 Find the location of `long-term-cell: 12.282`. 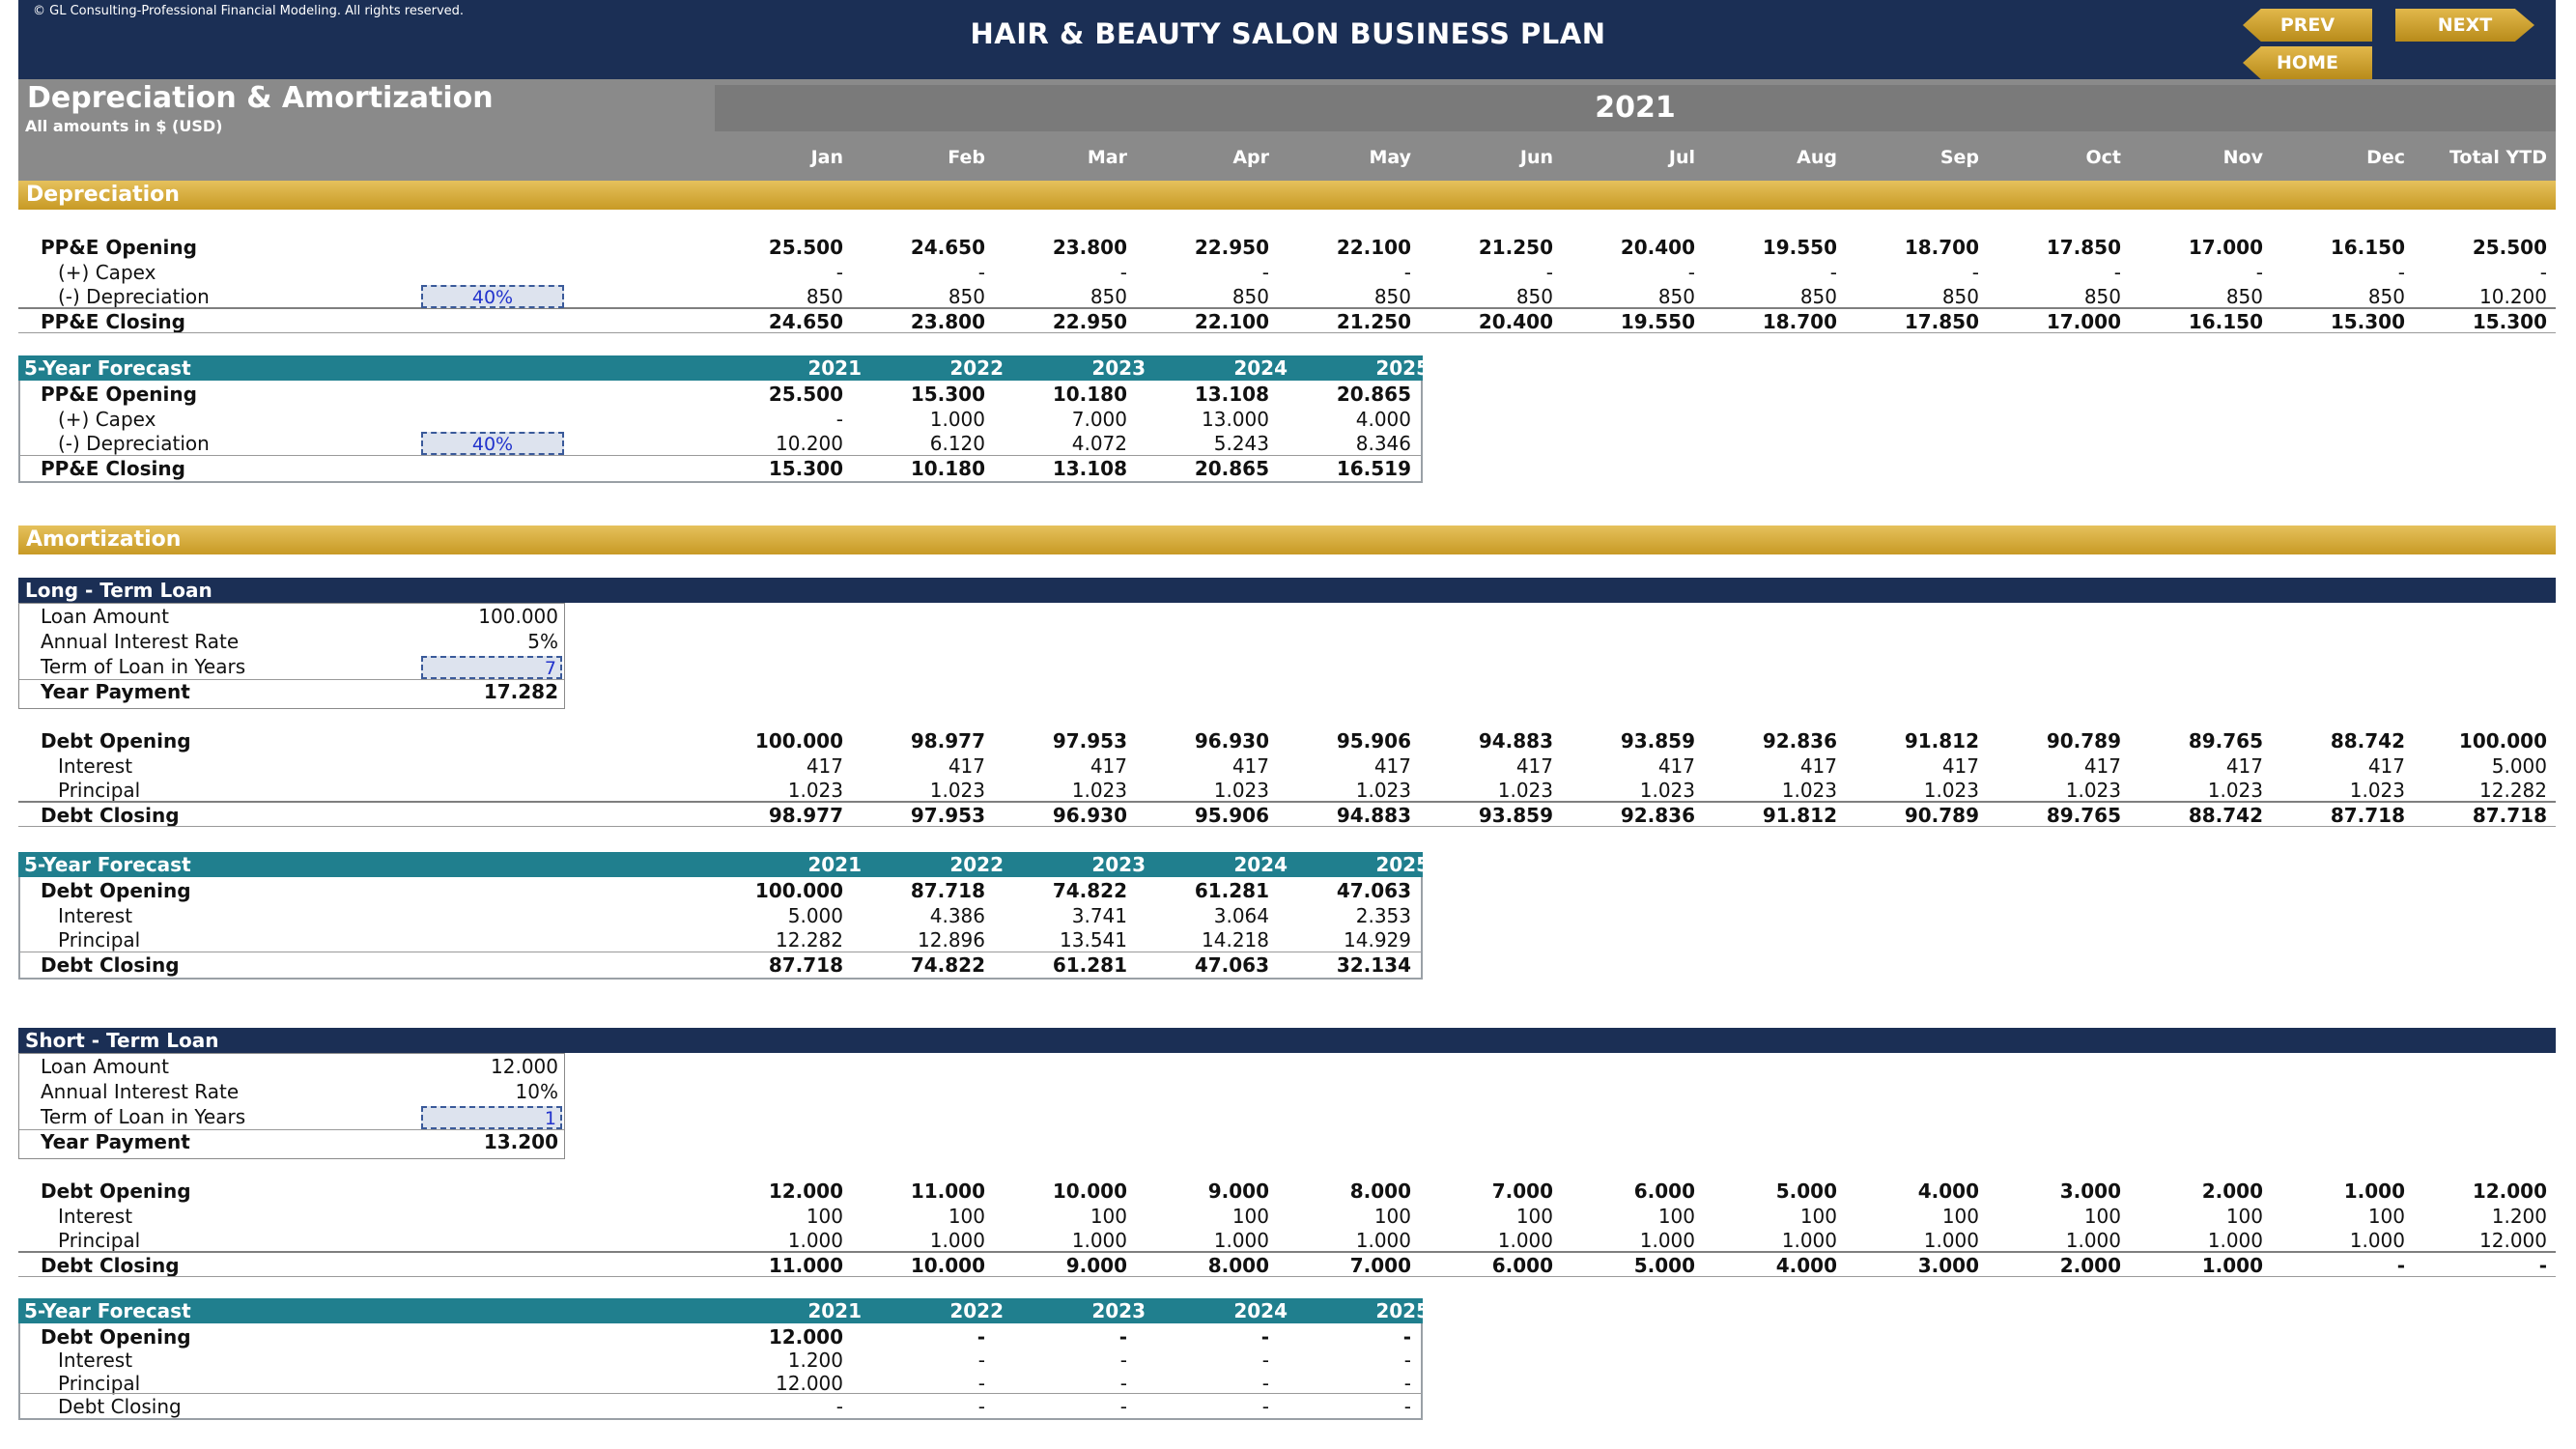

long-term-cell: 12.282 is located at coordinates (2513, 790).